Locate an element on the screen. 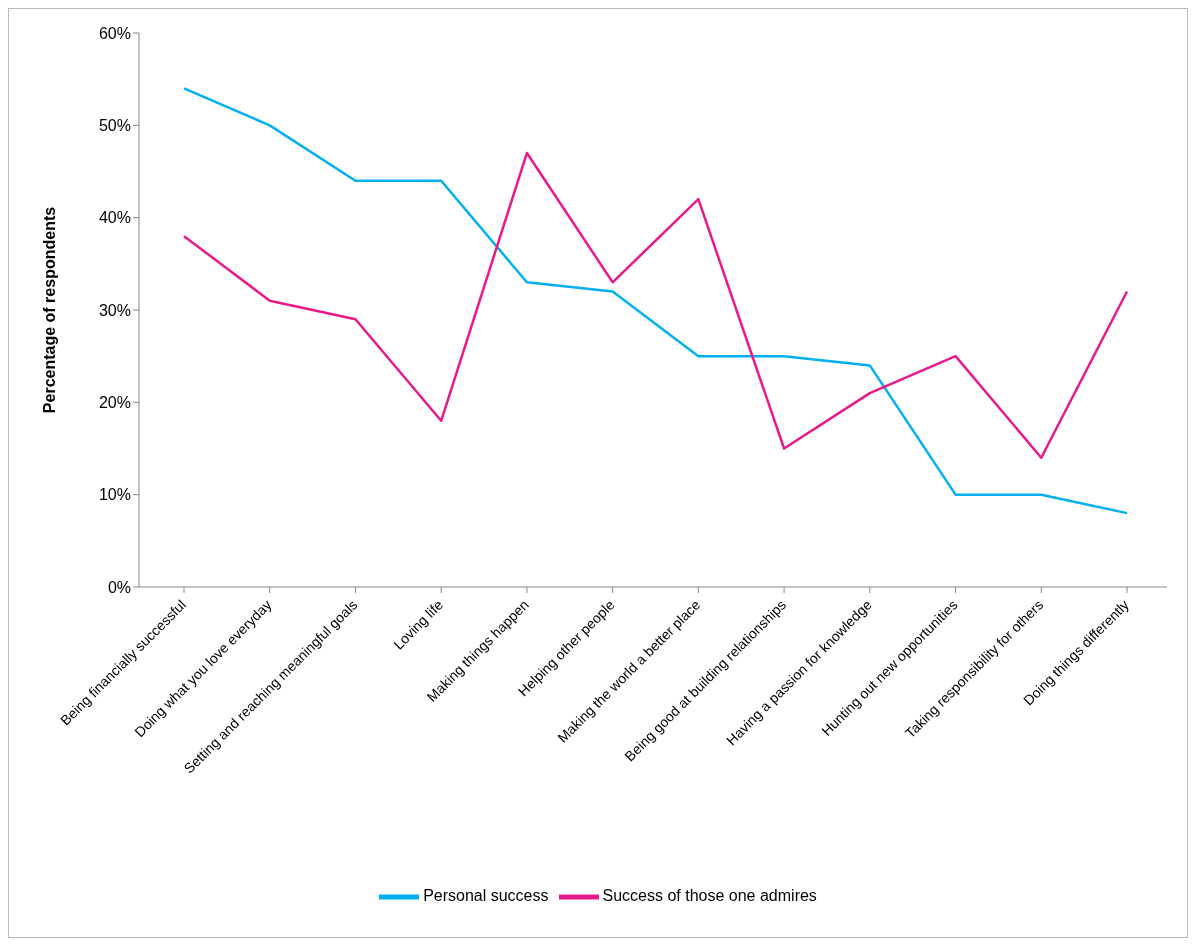  y-axis-title: Percentage of respondents is located at coordinates (49, 310).